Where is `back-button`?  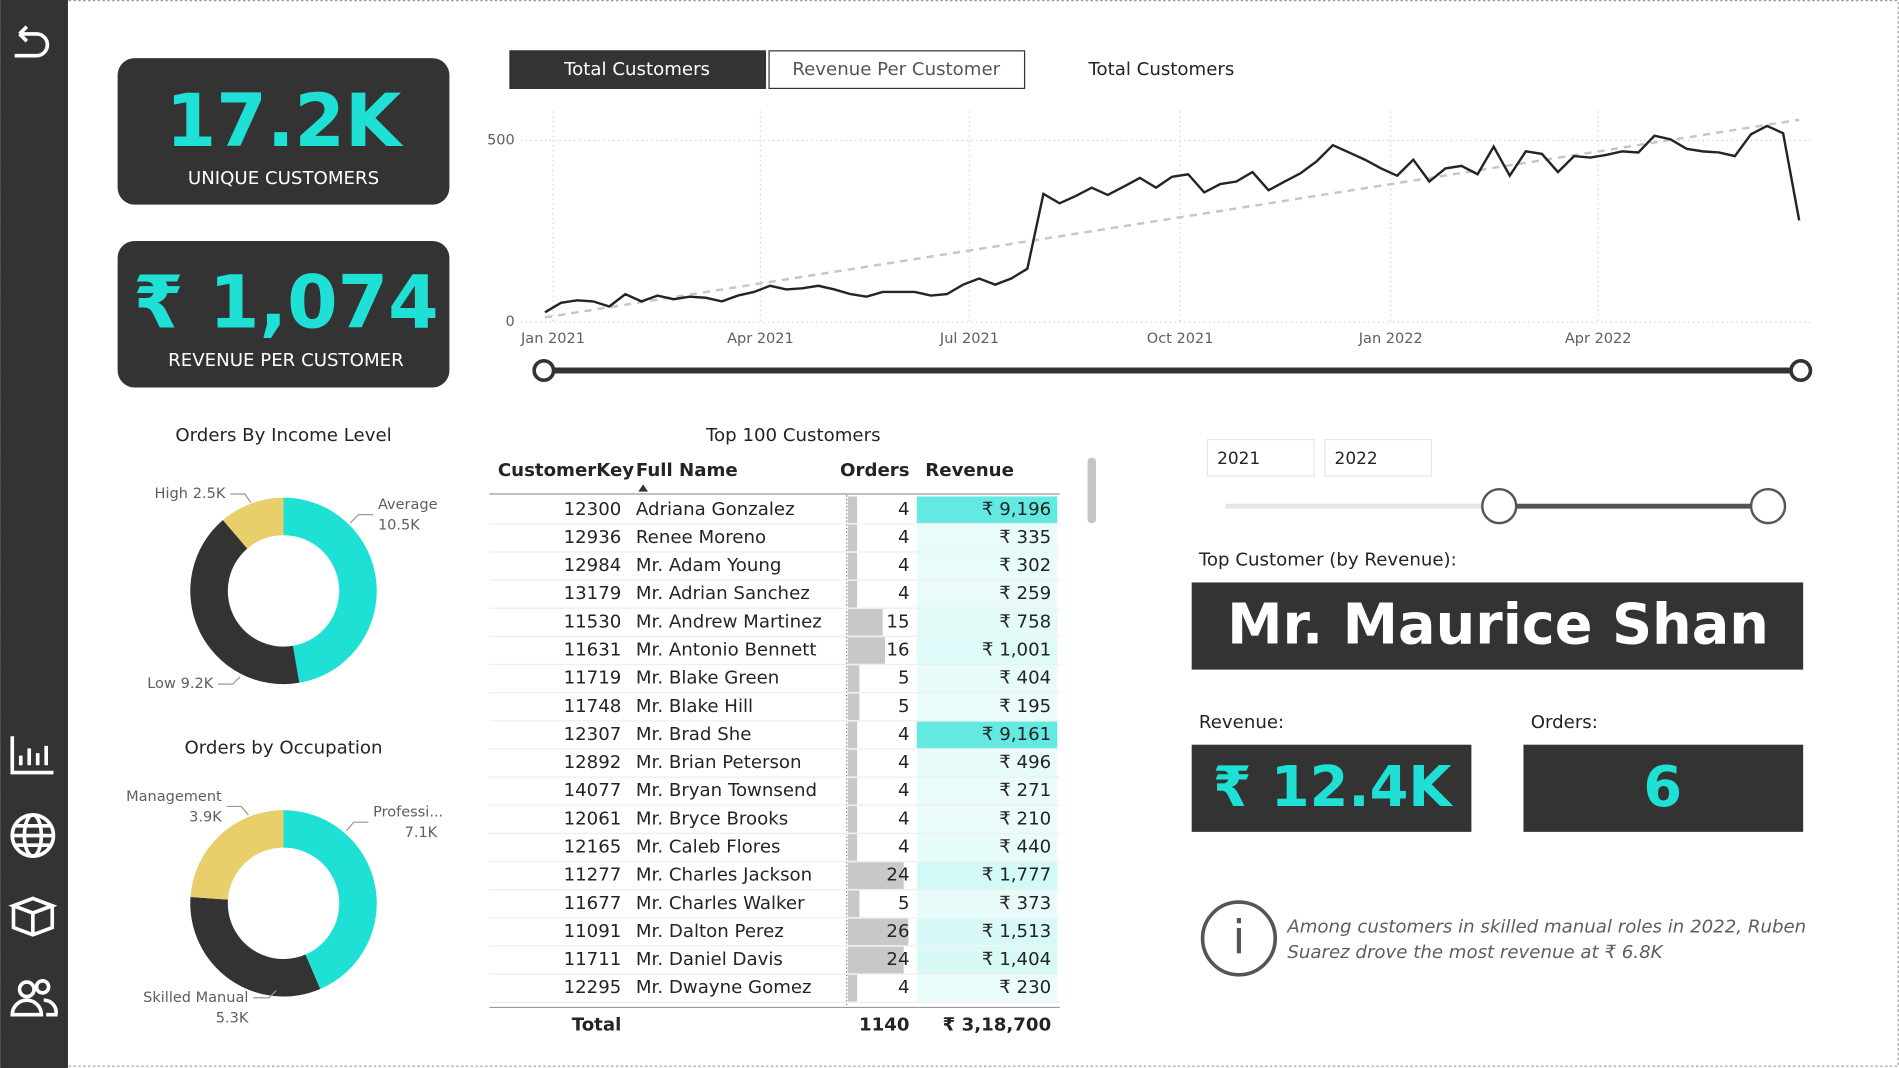 back-button is located at coordinates (32, 41).